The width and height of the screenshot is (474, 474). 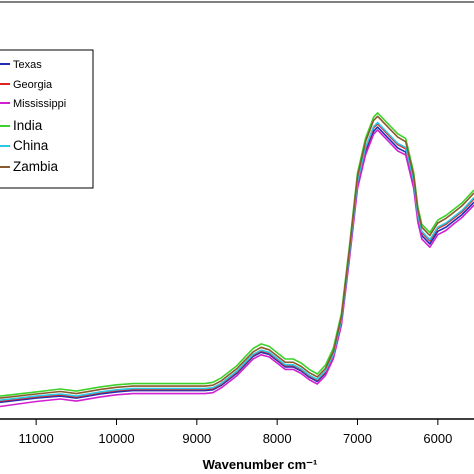 I want to click on x-tick-label: 8000, so click(x=277, y=438).